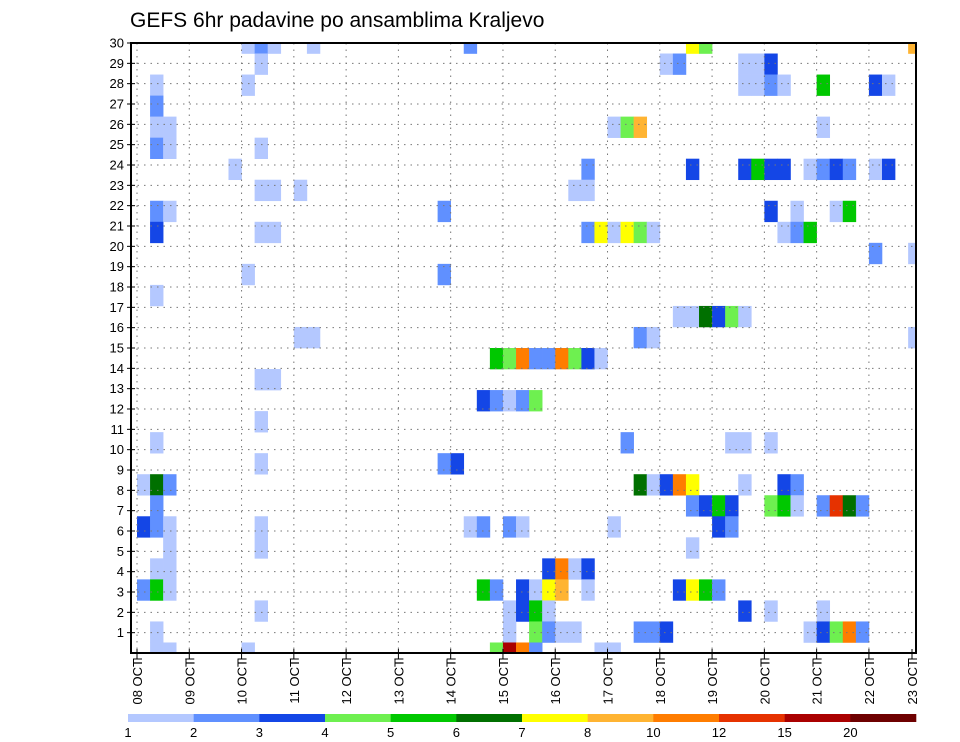  Describe the element at coordinates (120, 551) in the screenshot. I see `y-tick-label: 5` at that location.